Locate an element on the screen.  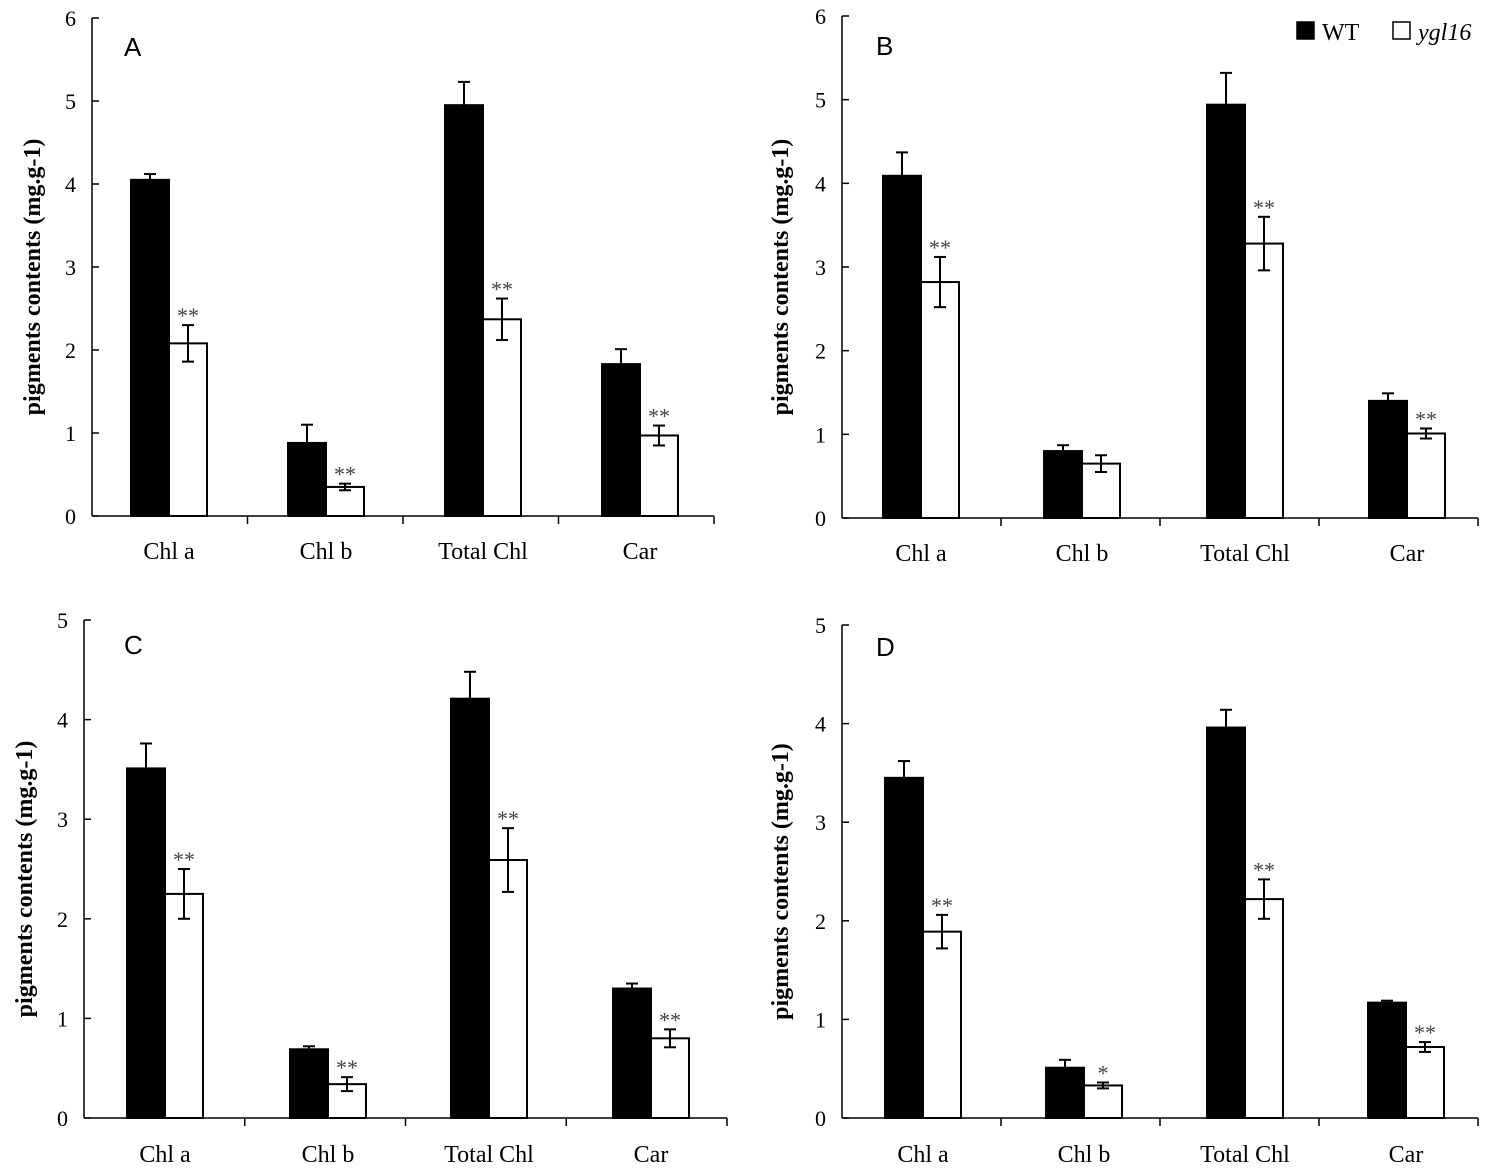
panel-letter: D is located at coordinates (885, 647).